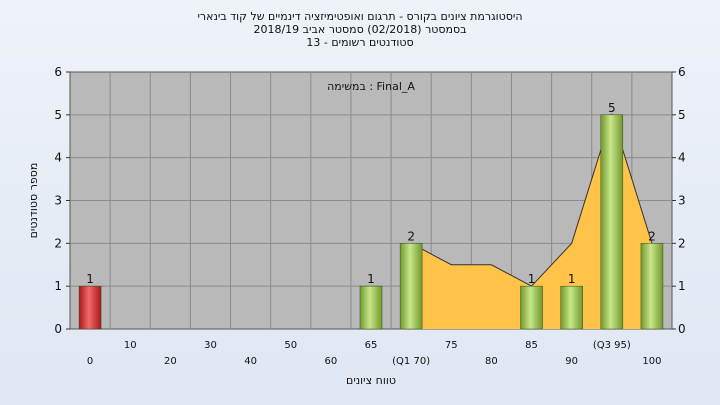 Image resolution: width=720 pixels, height=405 pixels. I want to click on x-tick-label: 85, so click(531, 345).